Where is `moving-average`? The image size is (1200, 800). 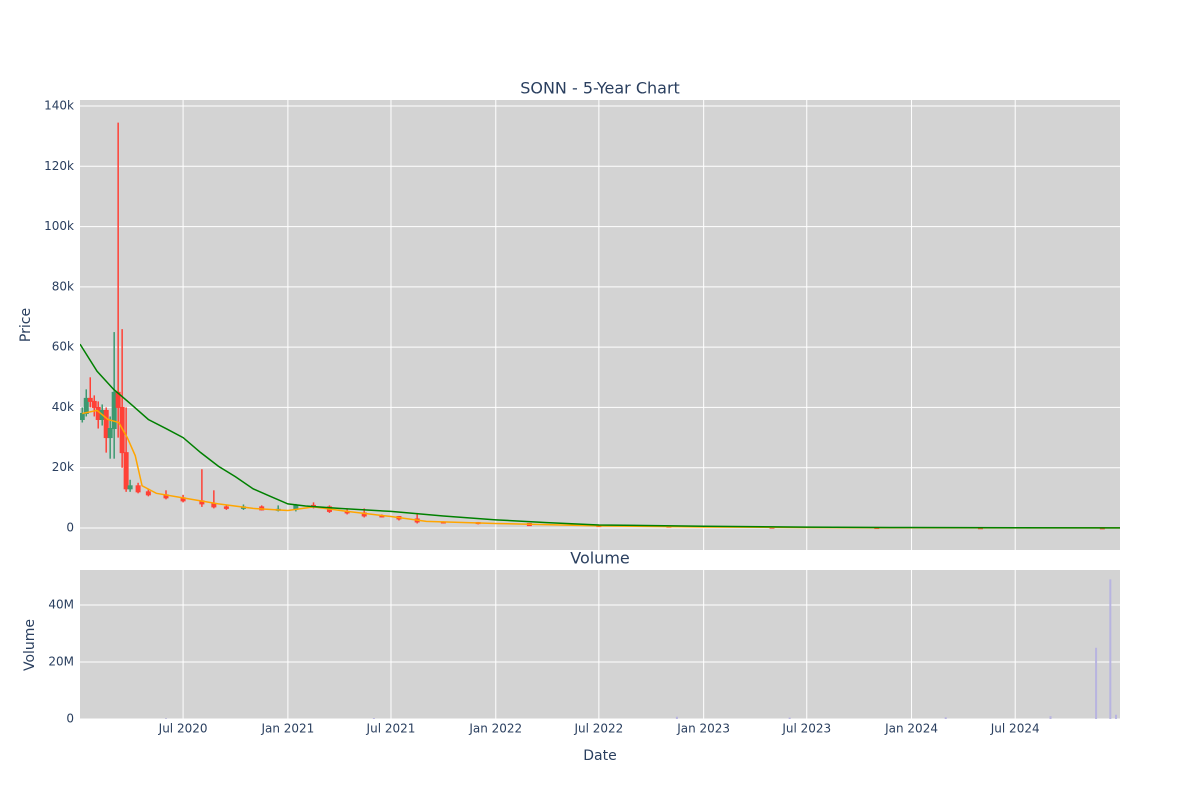 moving-average is located at coordinates (601, 469).